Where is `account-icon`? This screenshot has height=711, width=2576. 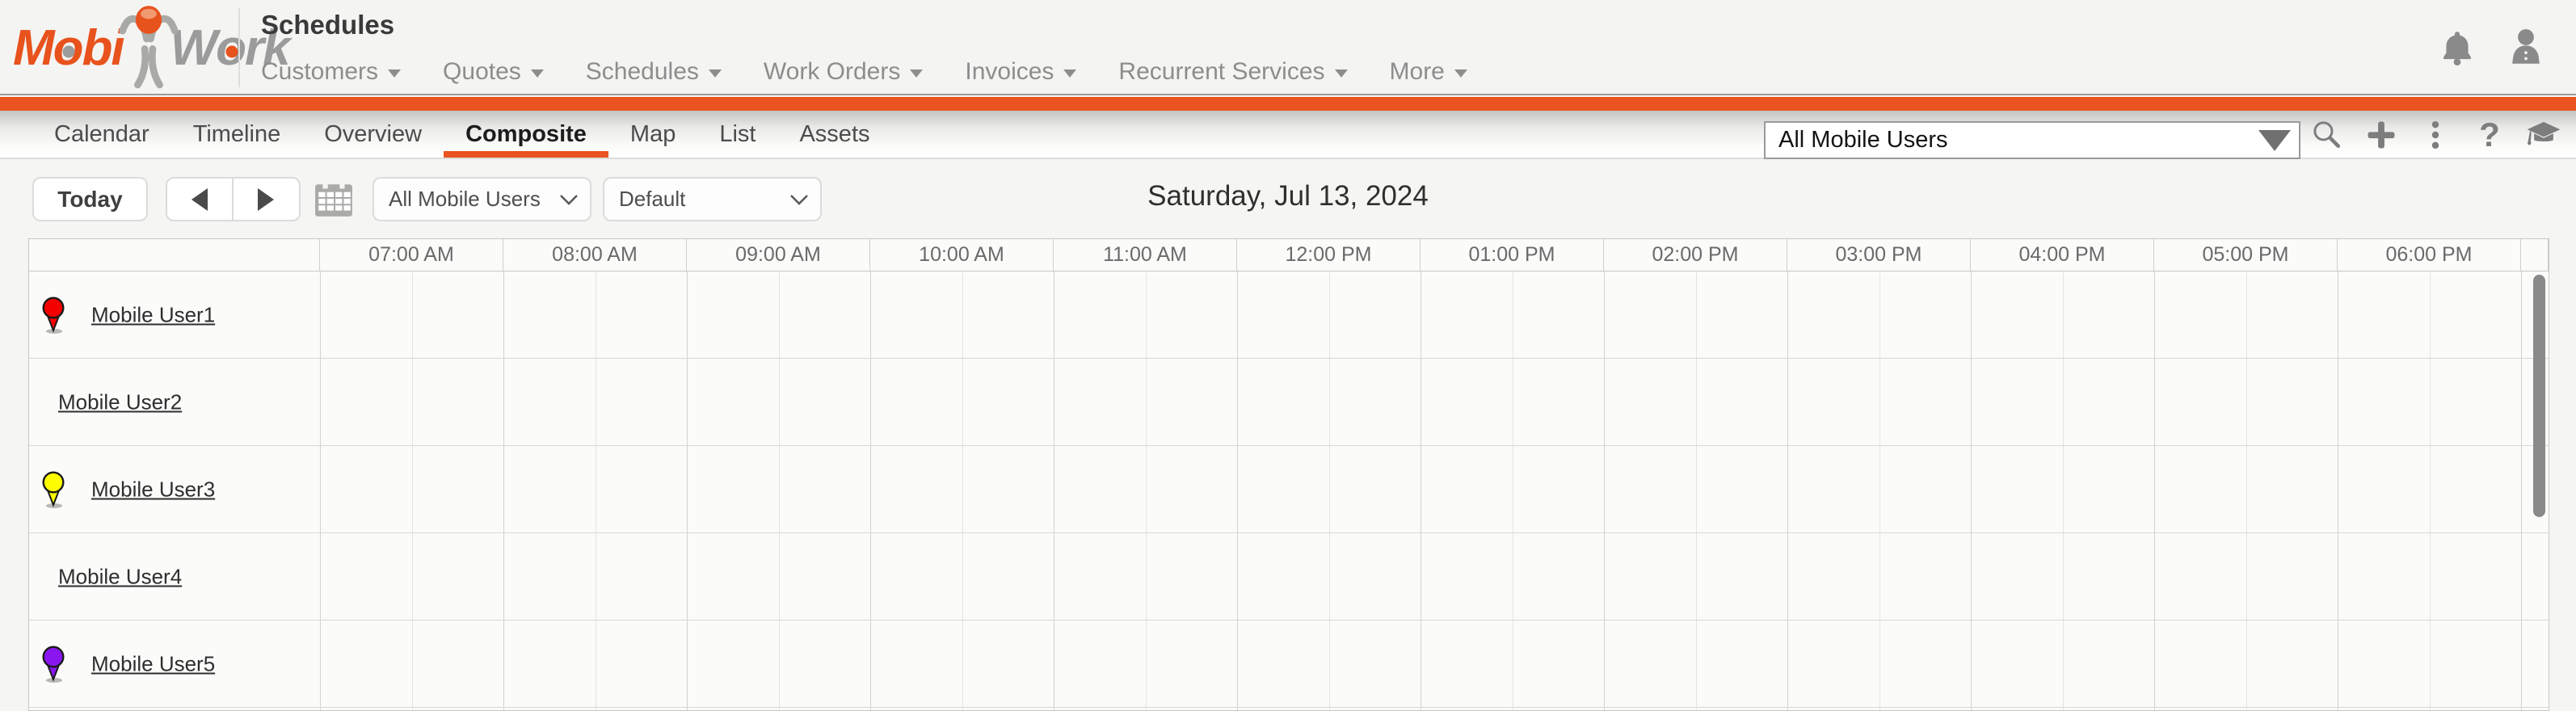 account-icon is located at coordinates (2526, 48).